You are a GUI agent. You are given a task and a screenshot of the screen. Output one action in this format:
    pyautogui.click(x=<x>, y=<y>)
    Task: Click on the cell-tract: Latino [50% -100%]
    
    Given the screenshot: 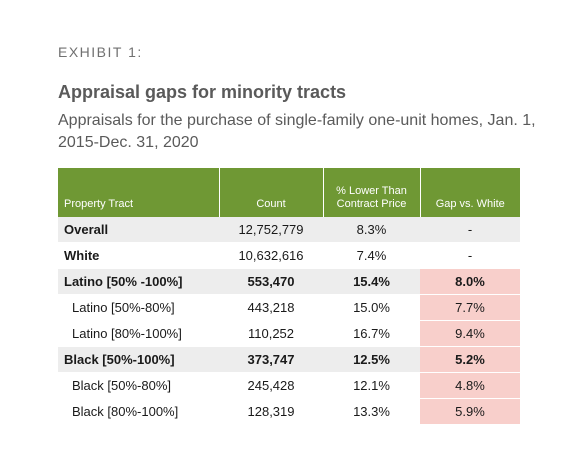 What is the action you would take?
    pyautogui.click(x=138, y=281)
    